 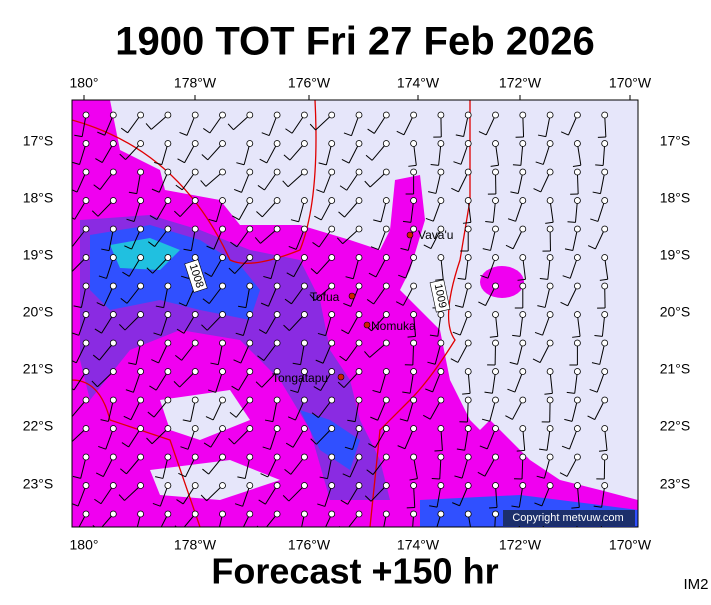 What do you see at coordinates (309, 83) in the screenshot?
I see `lon-tick-label: 176°W` at bounding box center [309, 83].